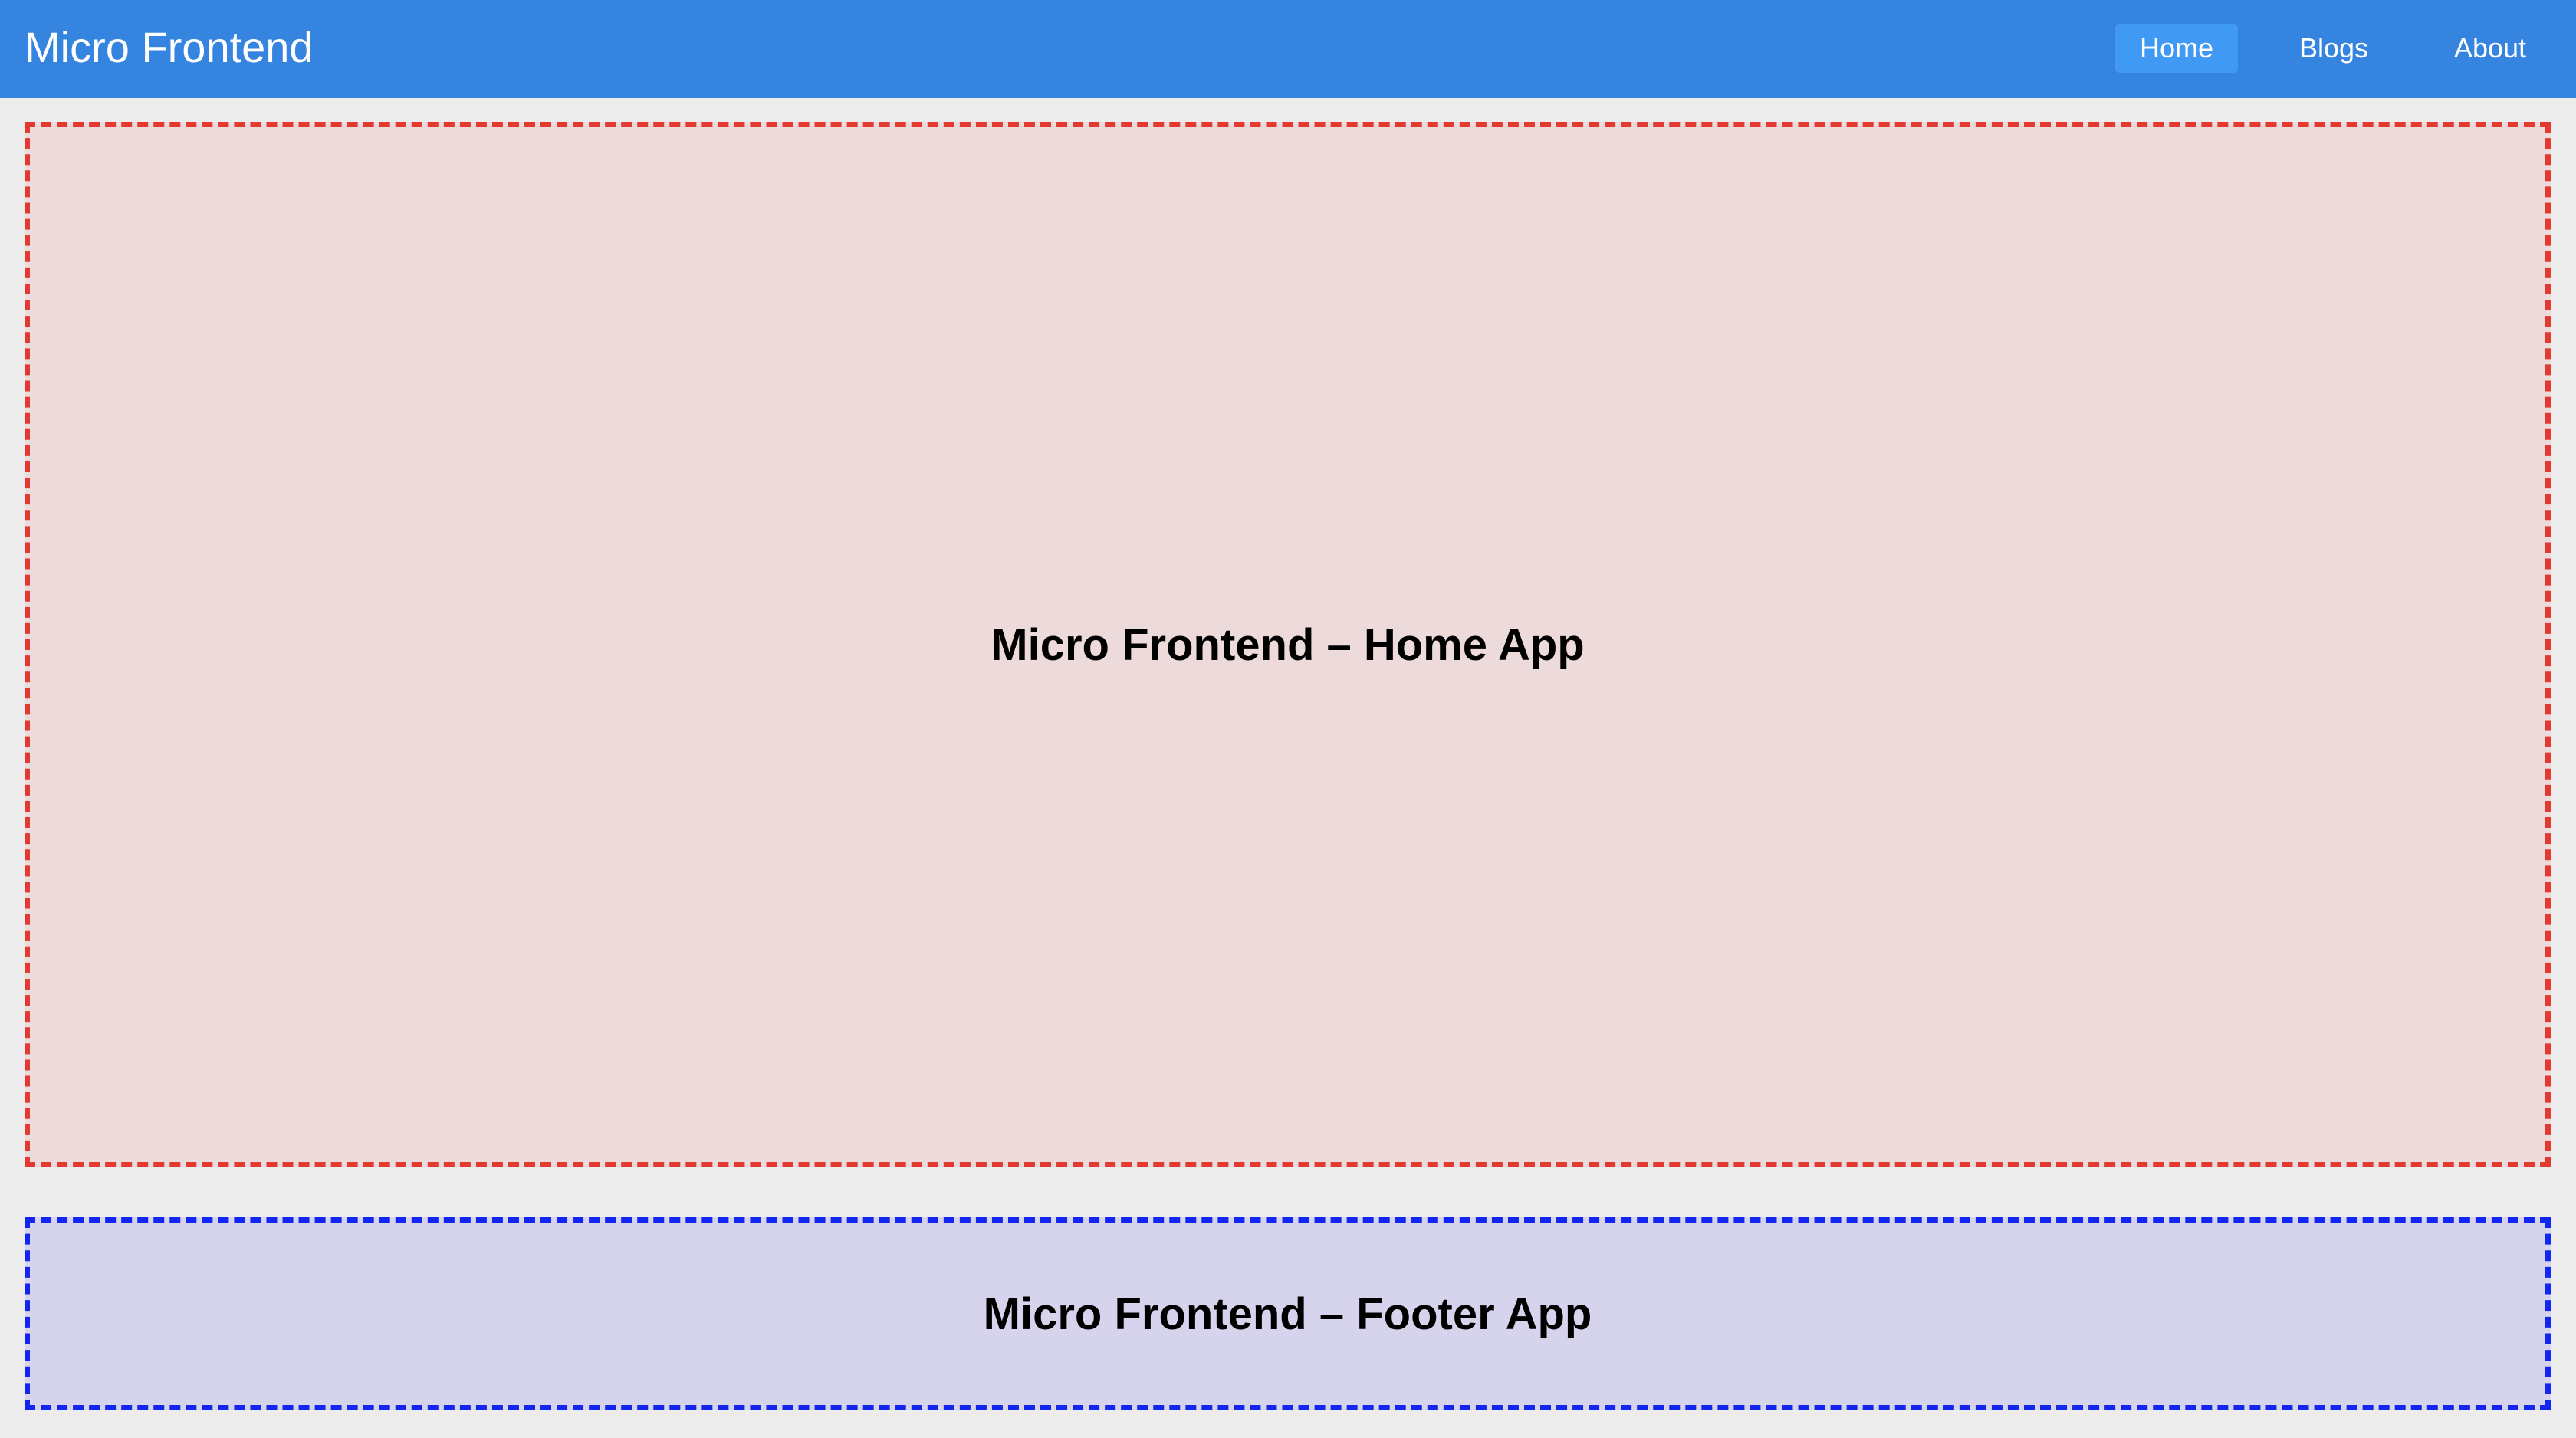 The height and width of the screenshot is (1438, 2576). I want to click on home-app-title: Micro Frontend – Home App, so click(1288, 644).